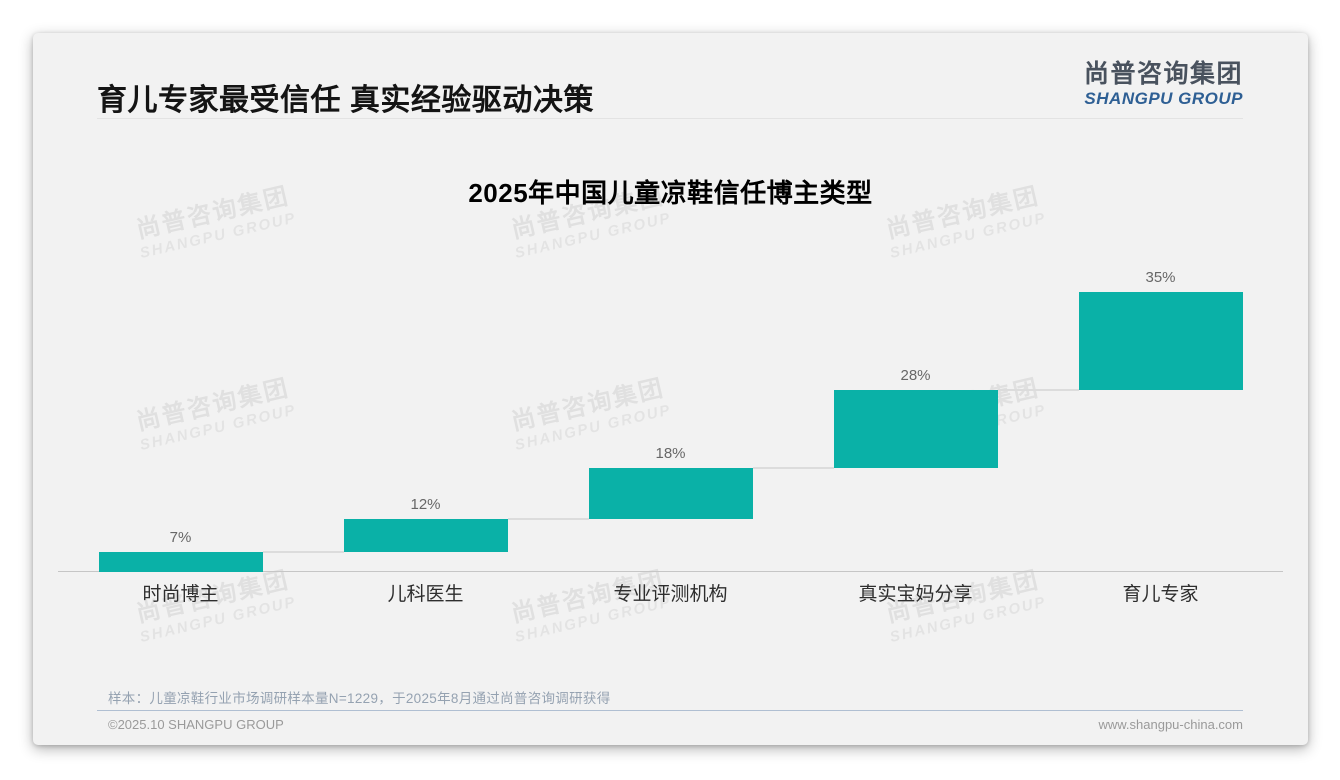 The image size is (1340, 780). What do you see at coordinates (670, 193) in the screenshot?
I see `chart-title: 2025年中国儿童凉鞋信任博主类型` at bounding box center [670, 193].